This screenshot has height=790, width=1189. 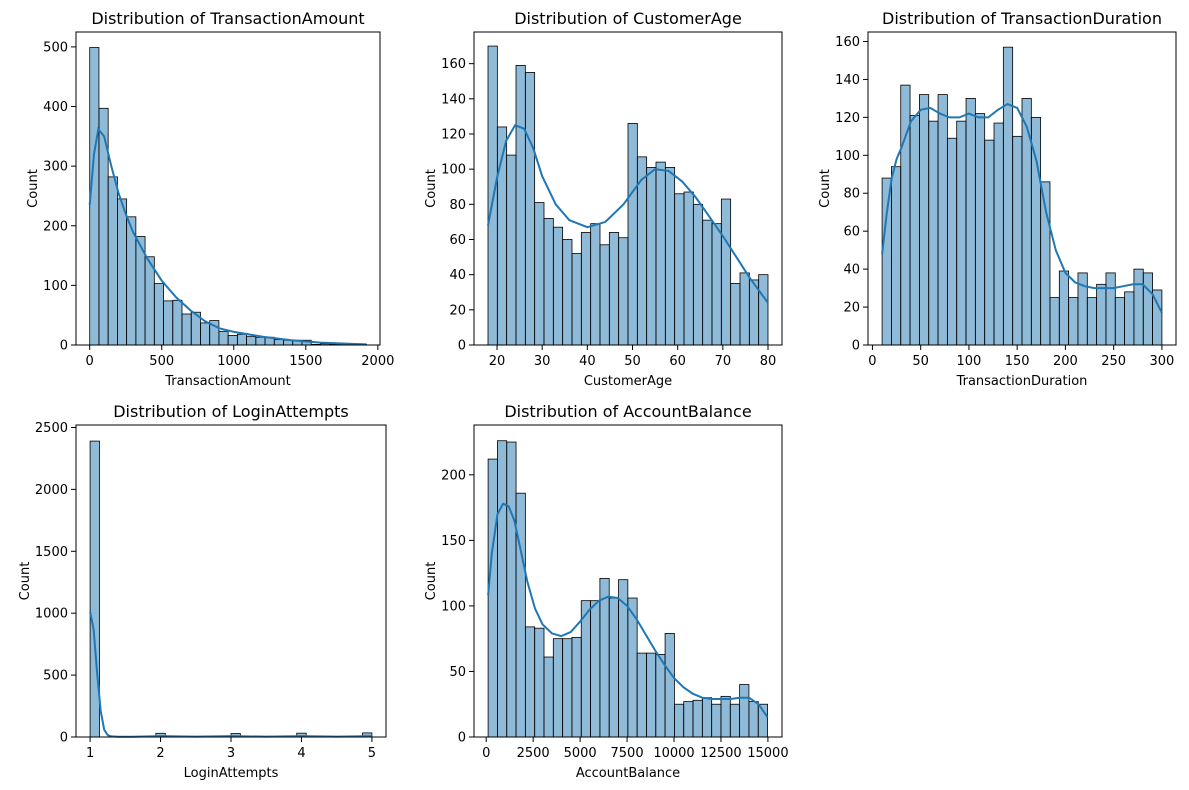 What do you see at coordinates (847, 80) in the screenshot?
I see `y-tick-label: 140` at bounding box center [847, 80].